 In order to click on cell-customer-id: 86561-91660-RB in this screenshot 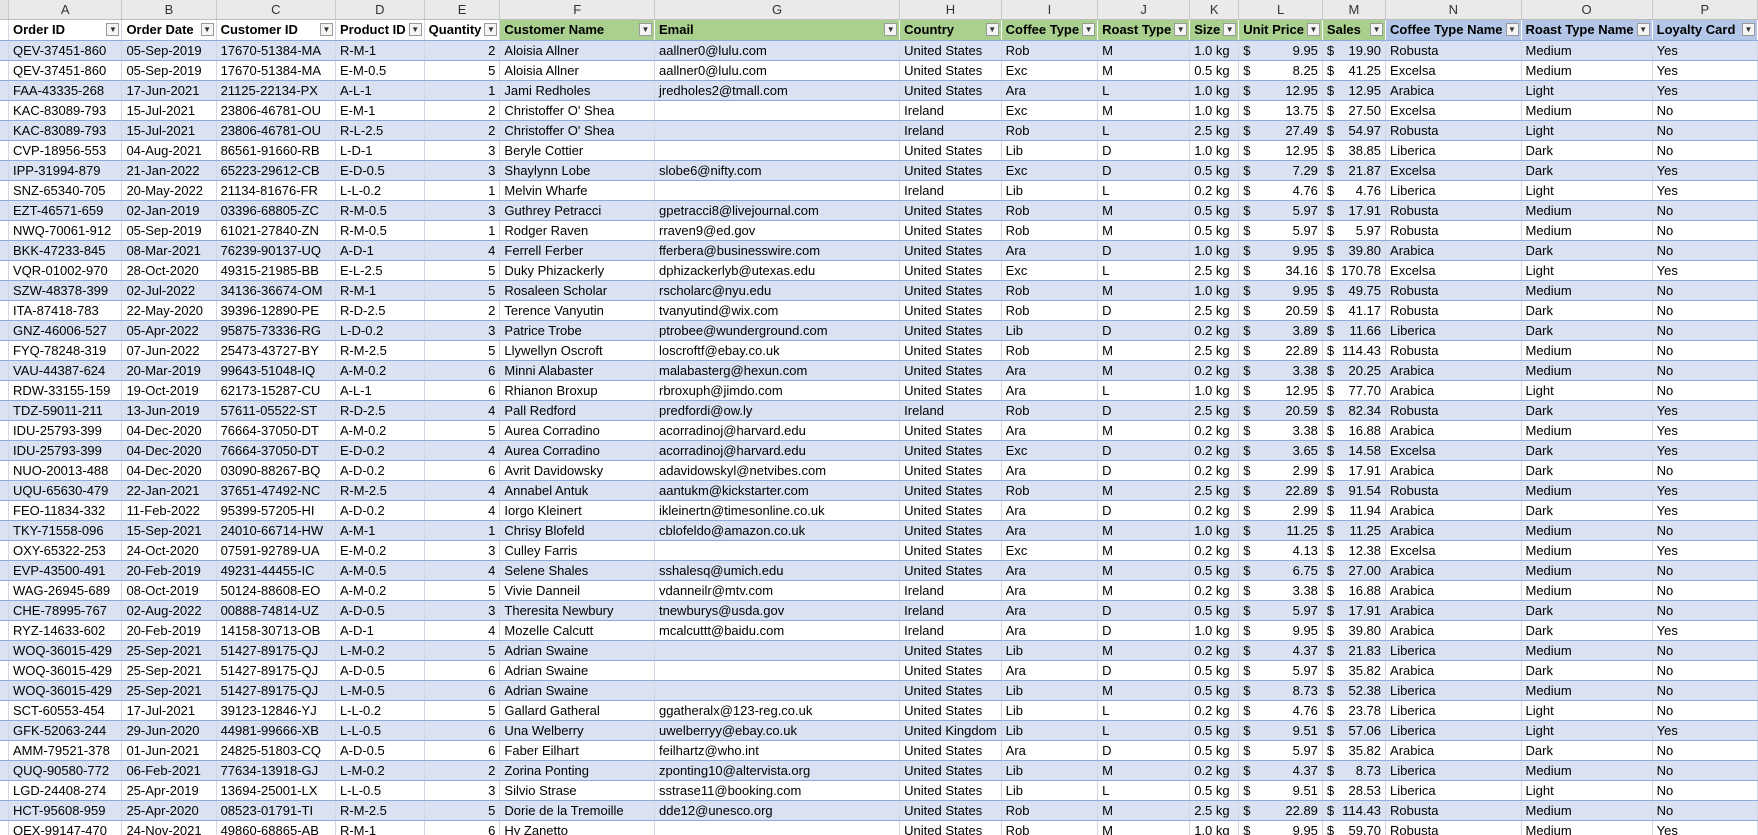, I will do `click(276, 150)`.